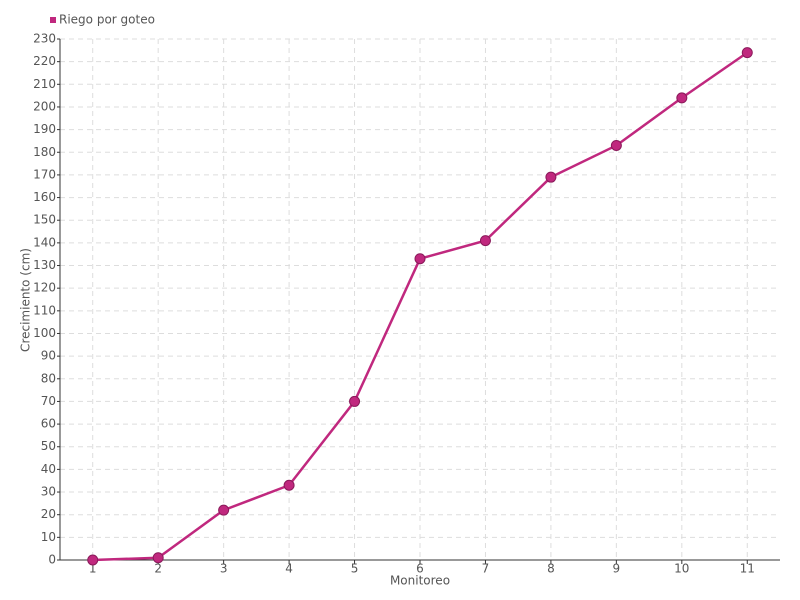 The height and width of the screenshot is (600, 800). What do you see at coordinates (486, 569) in the screenshot?
I see `x-tick-label: 7` at bounding box center [486, 569].